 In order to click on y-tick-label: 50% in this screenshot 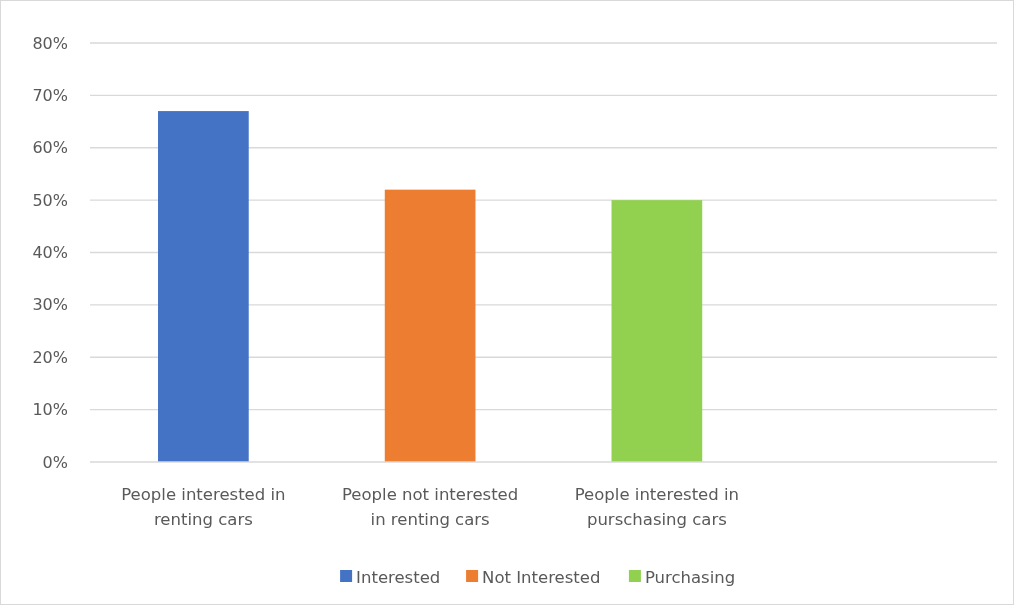, I will do `click(50, 200)`.